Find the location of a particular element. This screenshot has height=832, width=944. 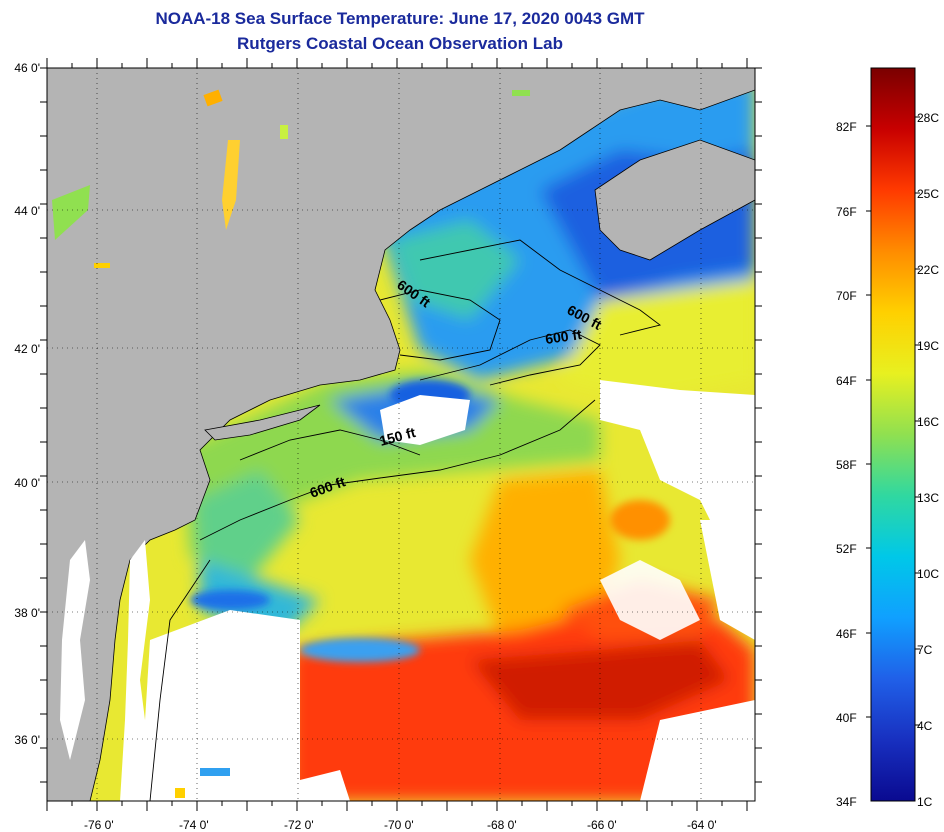

colorbar-label-f: 82F is located at coordinates (846, 127).